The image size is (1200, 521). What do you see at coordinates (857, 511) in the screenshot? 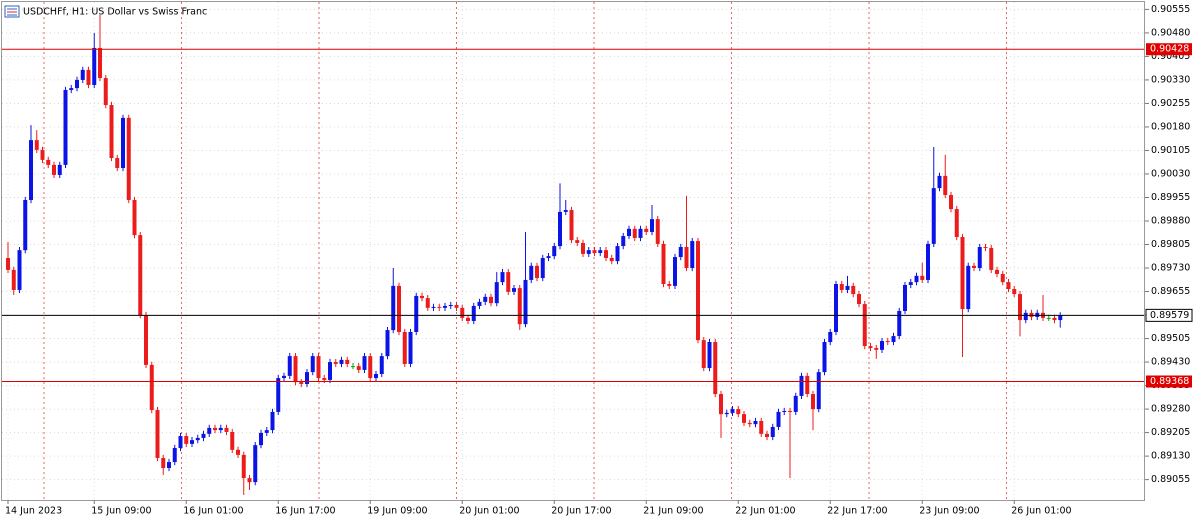
I see `x-tick-label: 22 Jun 17:00` at bounding box center [857, 511].